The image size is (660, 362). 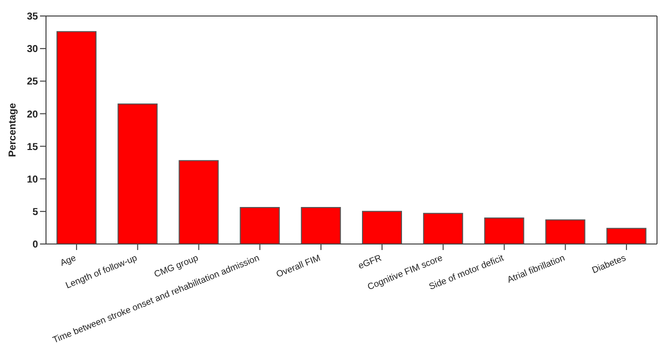 I want to click on x-tick-label: eGFR, so click(x=370, y=261).